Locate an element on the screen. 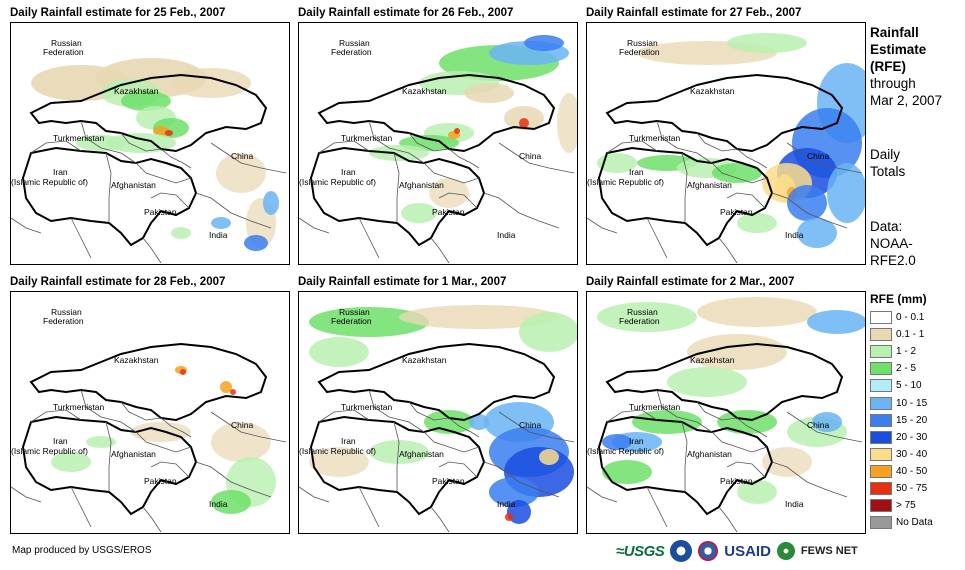  legend-item: 0.1 - 1 is located at coordinates (897, 334).